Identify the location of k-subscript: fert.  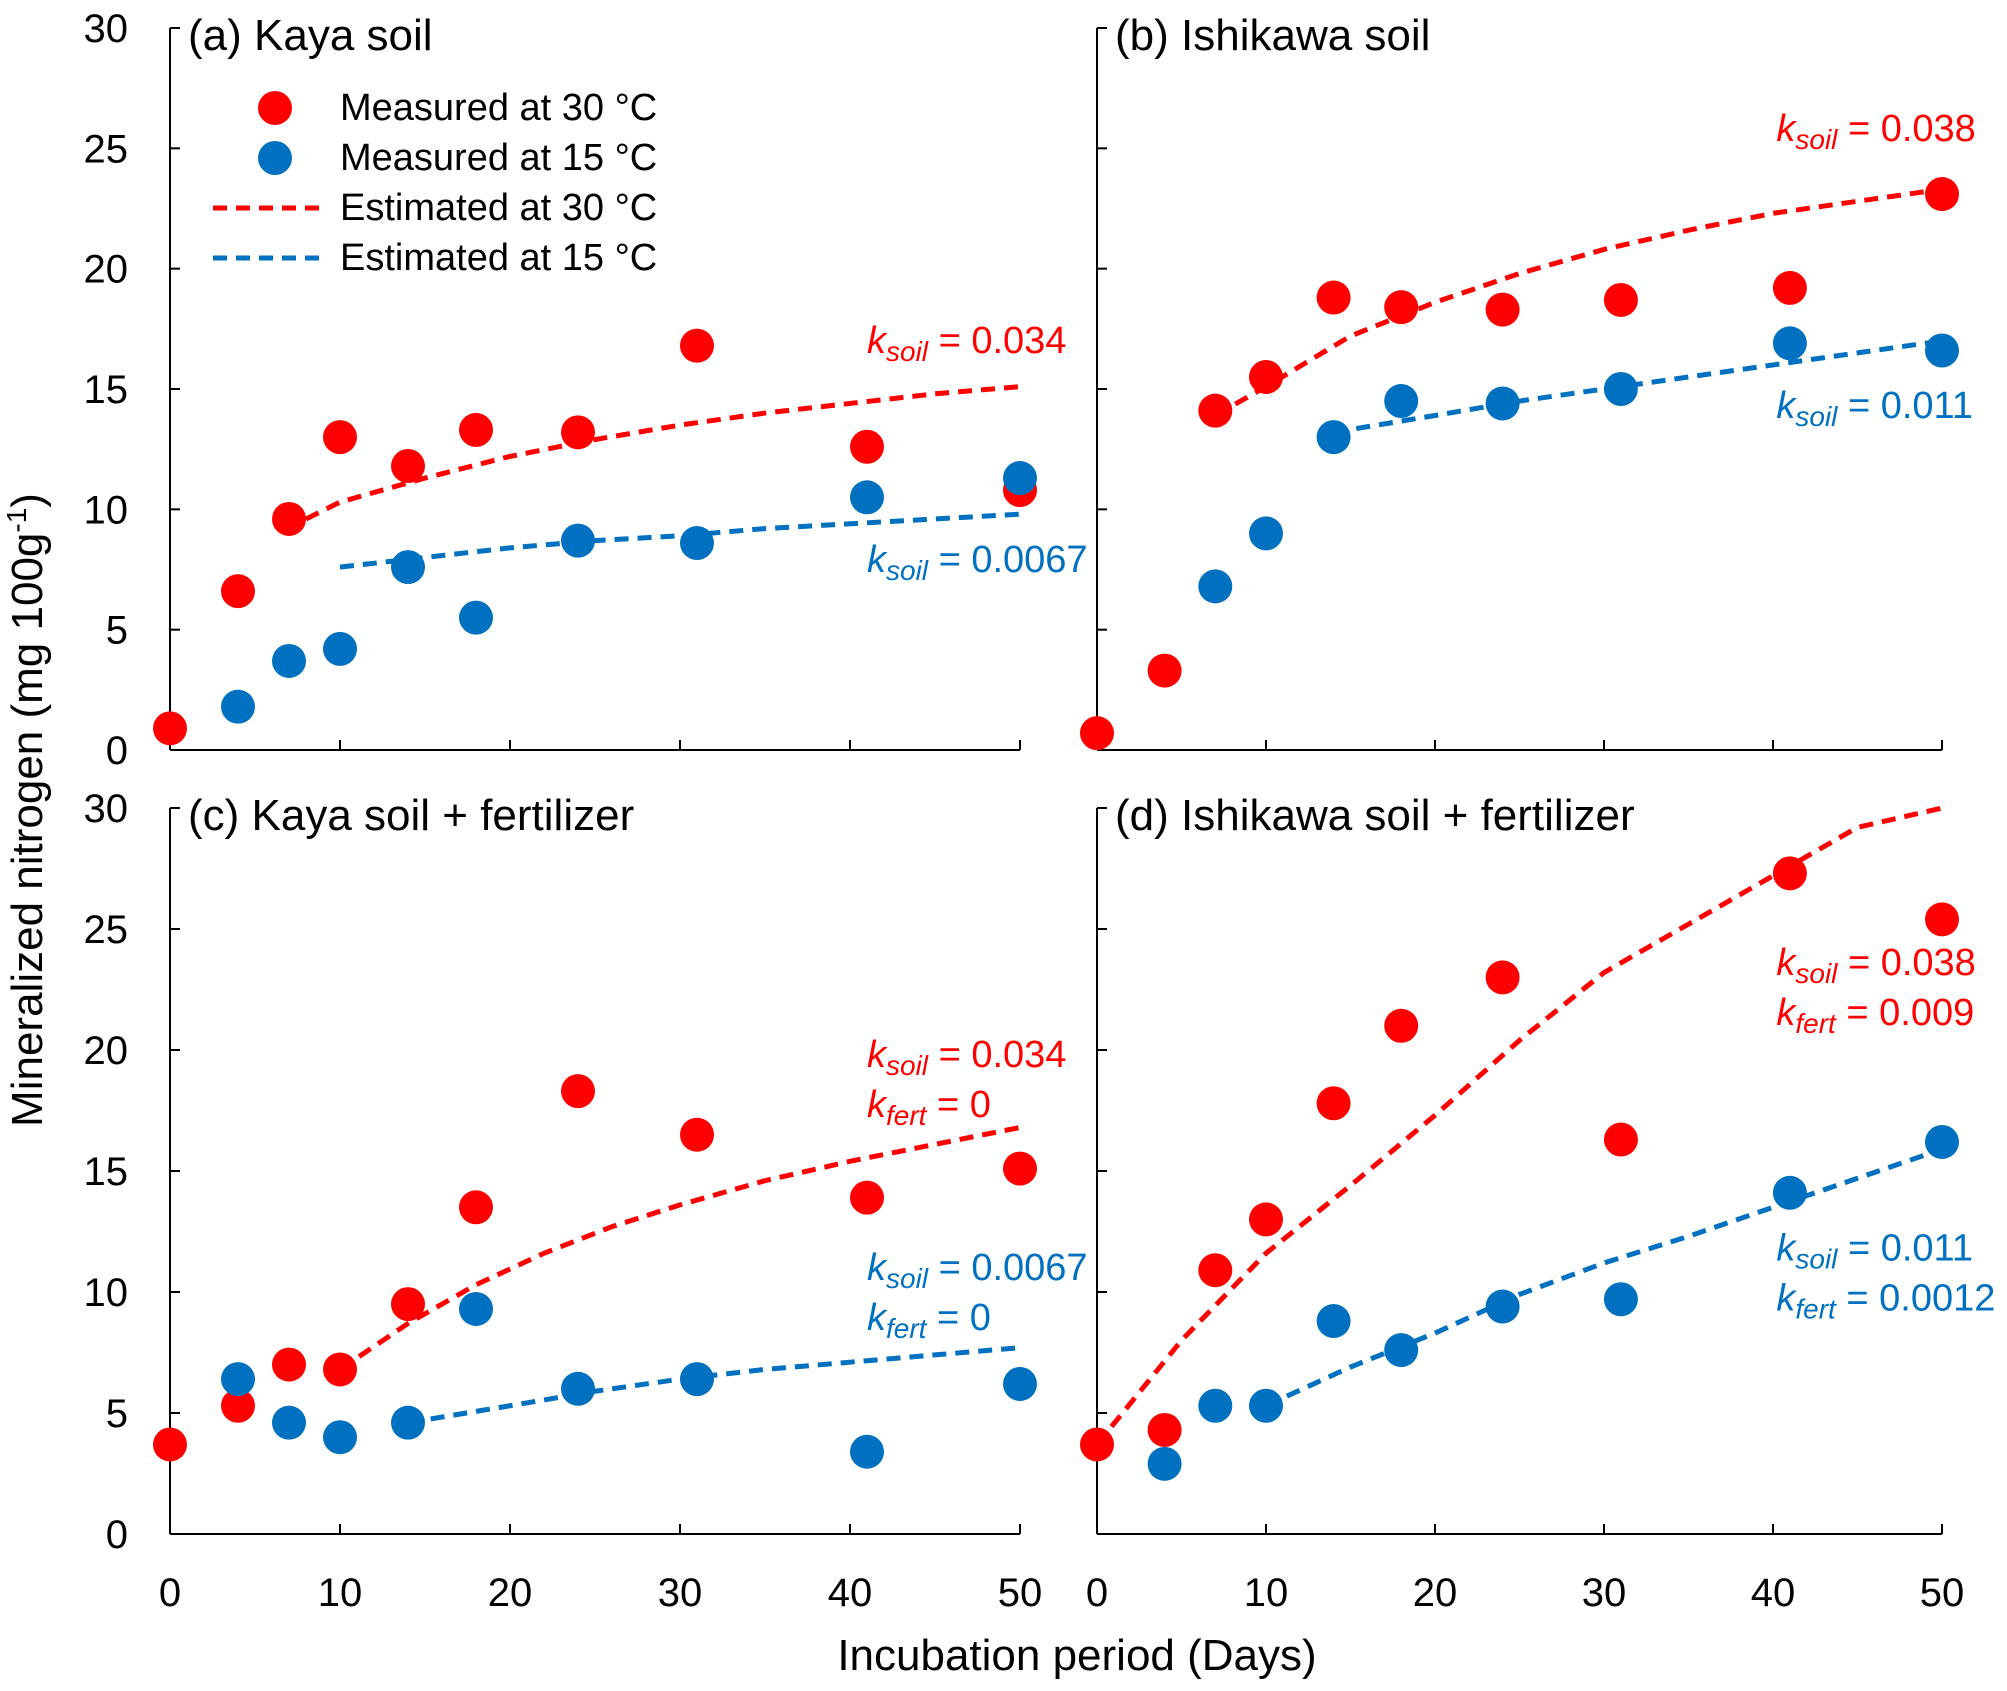
(1816, 1309).